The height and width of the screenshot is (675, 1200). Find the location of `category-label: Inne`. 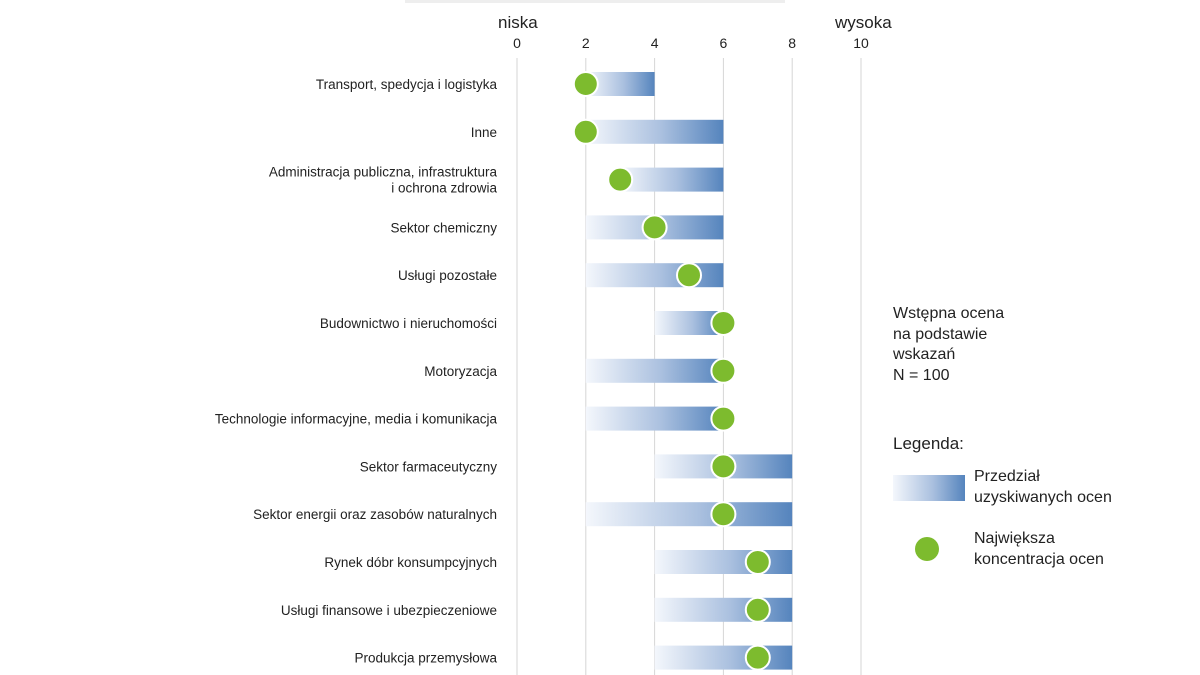

category-label: Inne is located at coordinates (484, 132).